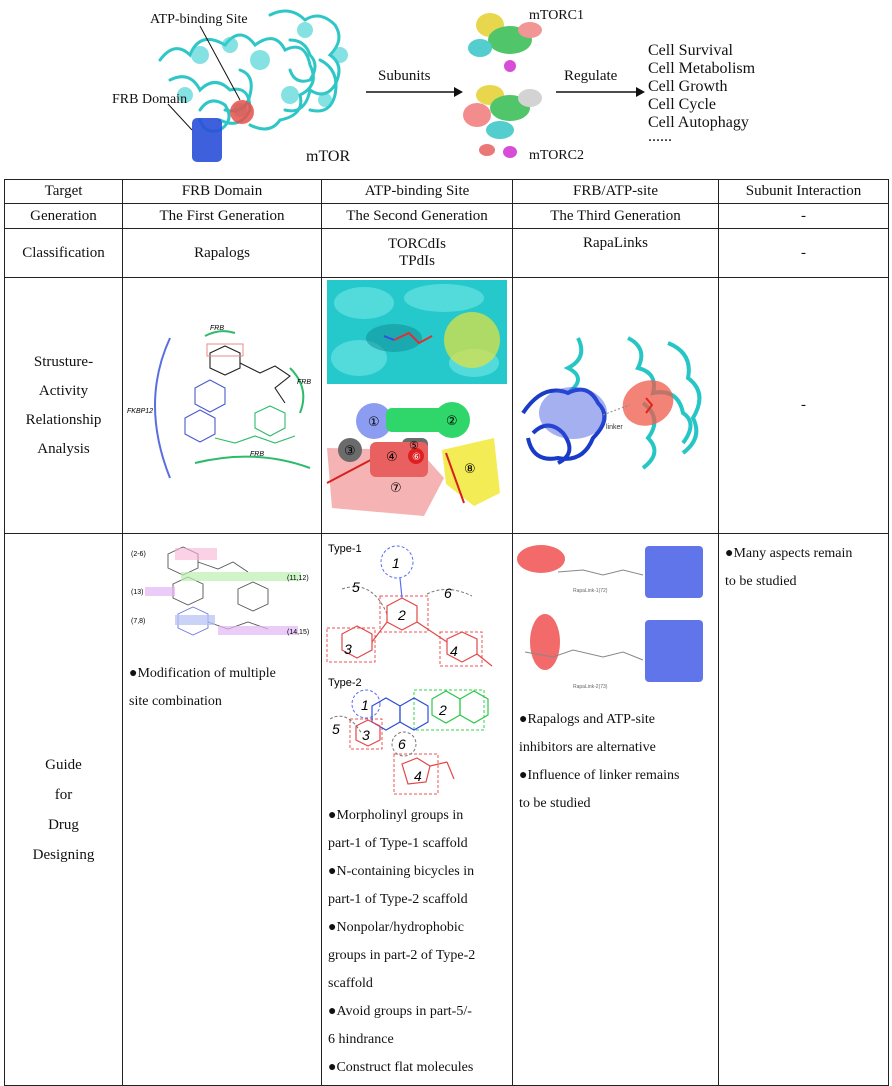 Image resolution: width=892 pixels, height=1086 pixels. What do you see at coordinates (140, 411) in the screenshot?
I see `fkbp12-label: FKBP12` at bounding box center [140, 411].